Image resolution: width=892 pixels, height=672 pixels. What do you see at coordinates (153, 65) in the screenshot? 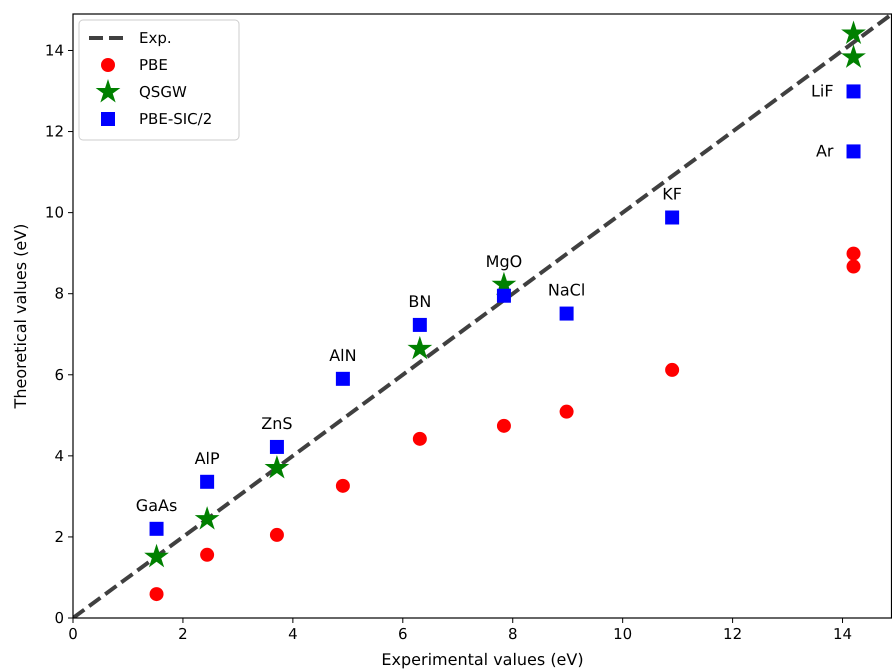
I see `legend-label: PBE` at bounding box center [153, 65].